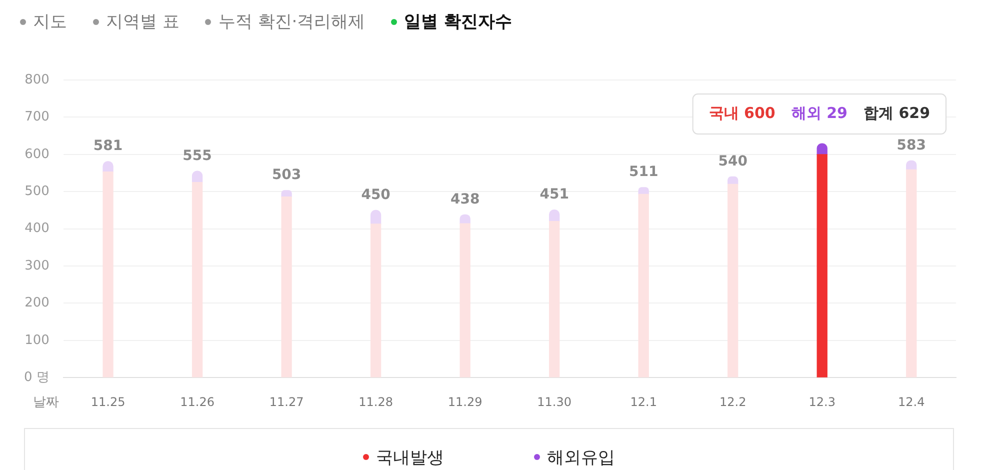  Describe the element at coordinates (458, 22) in the screenshot. I see `text: 일별 확진자수` at that location.